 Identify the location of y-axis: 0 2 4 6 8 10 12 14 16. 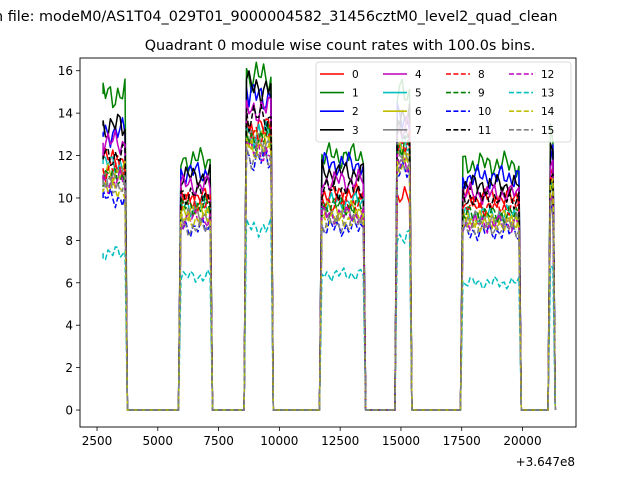
(69, 241).